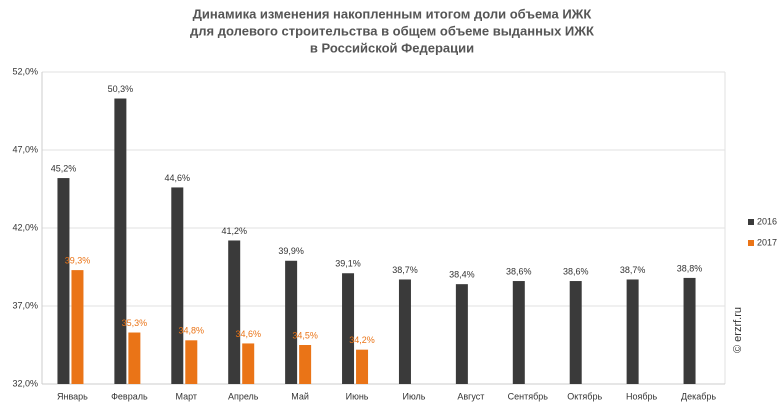 The width and height of the screenshot is (783, 407). What do you see at coordinates (187, 396) in the screenshot?
I see `x-tick-label: Март` at bounding box center [187, 396].